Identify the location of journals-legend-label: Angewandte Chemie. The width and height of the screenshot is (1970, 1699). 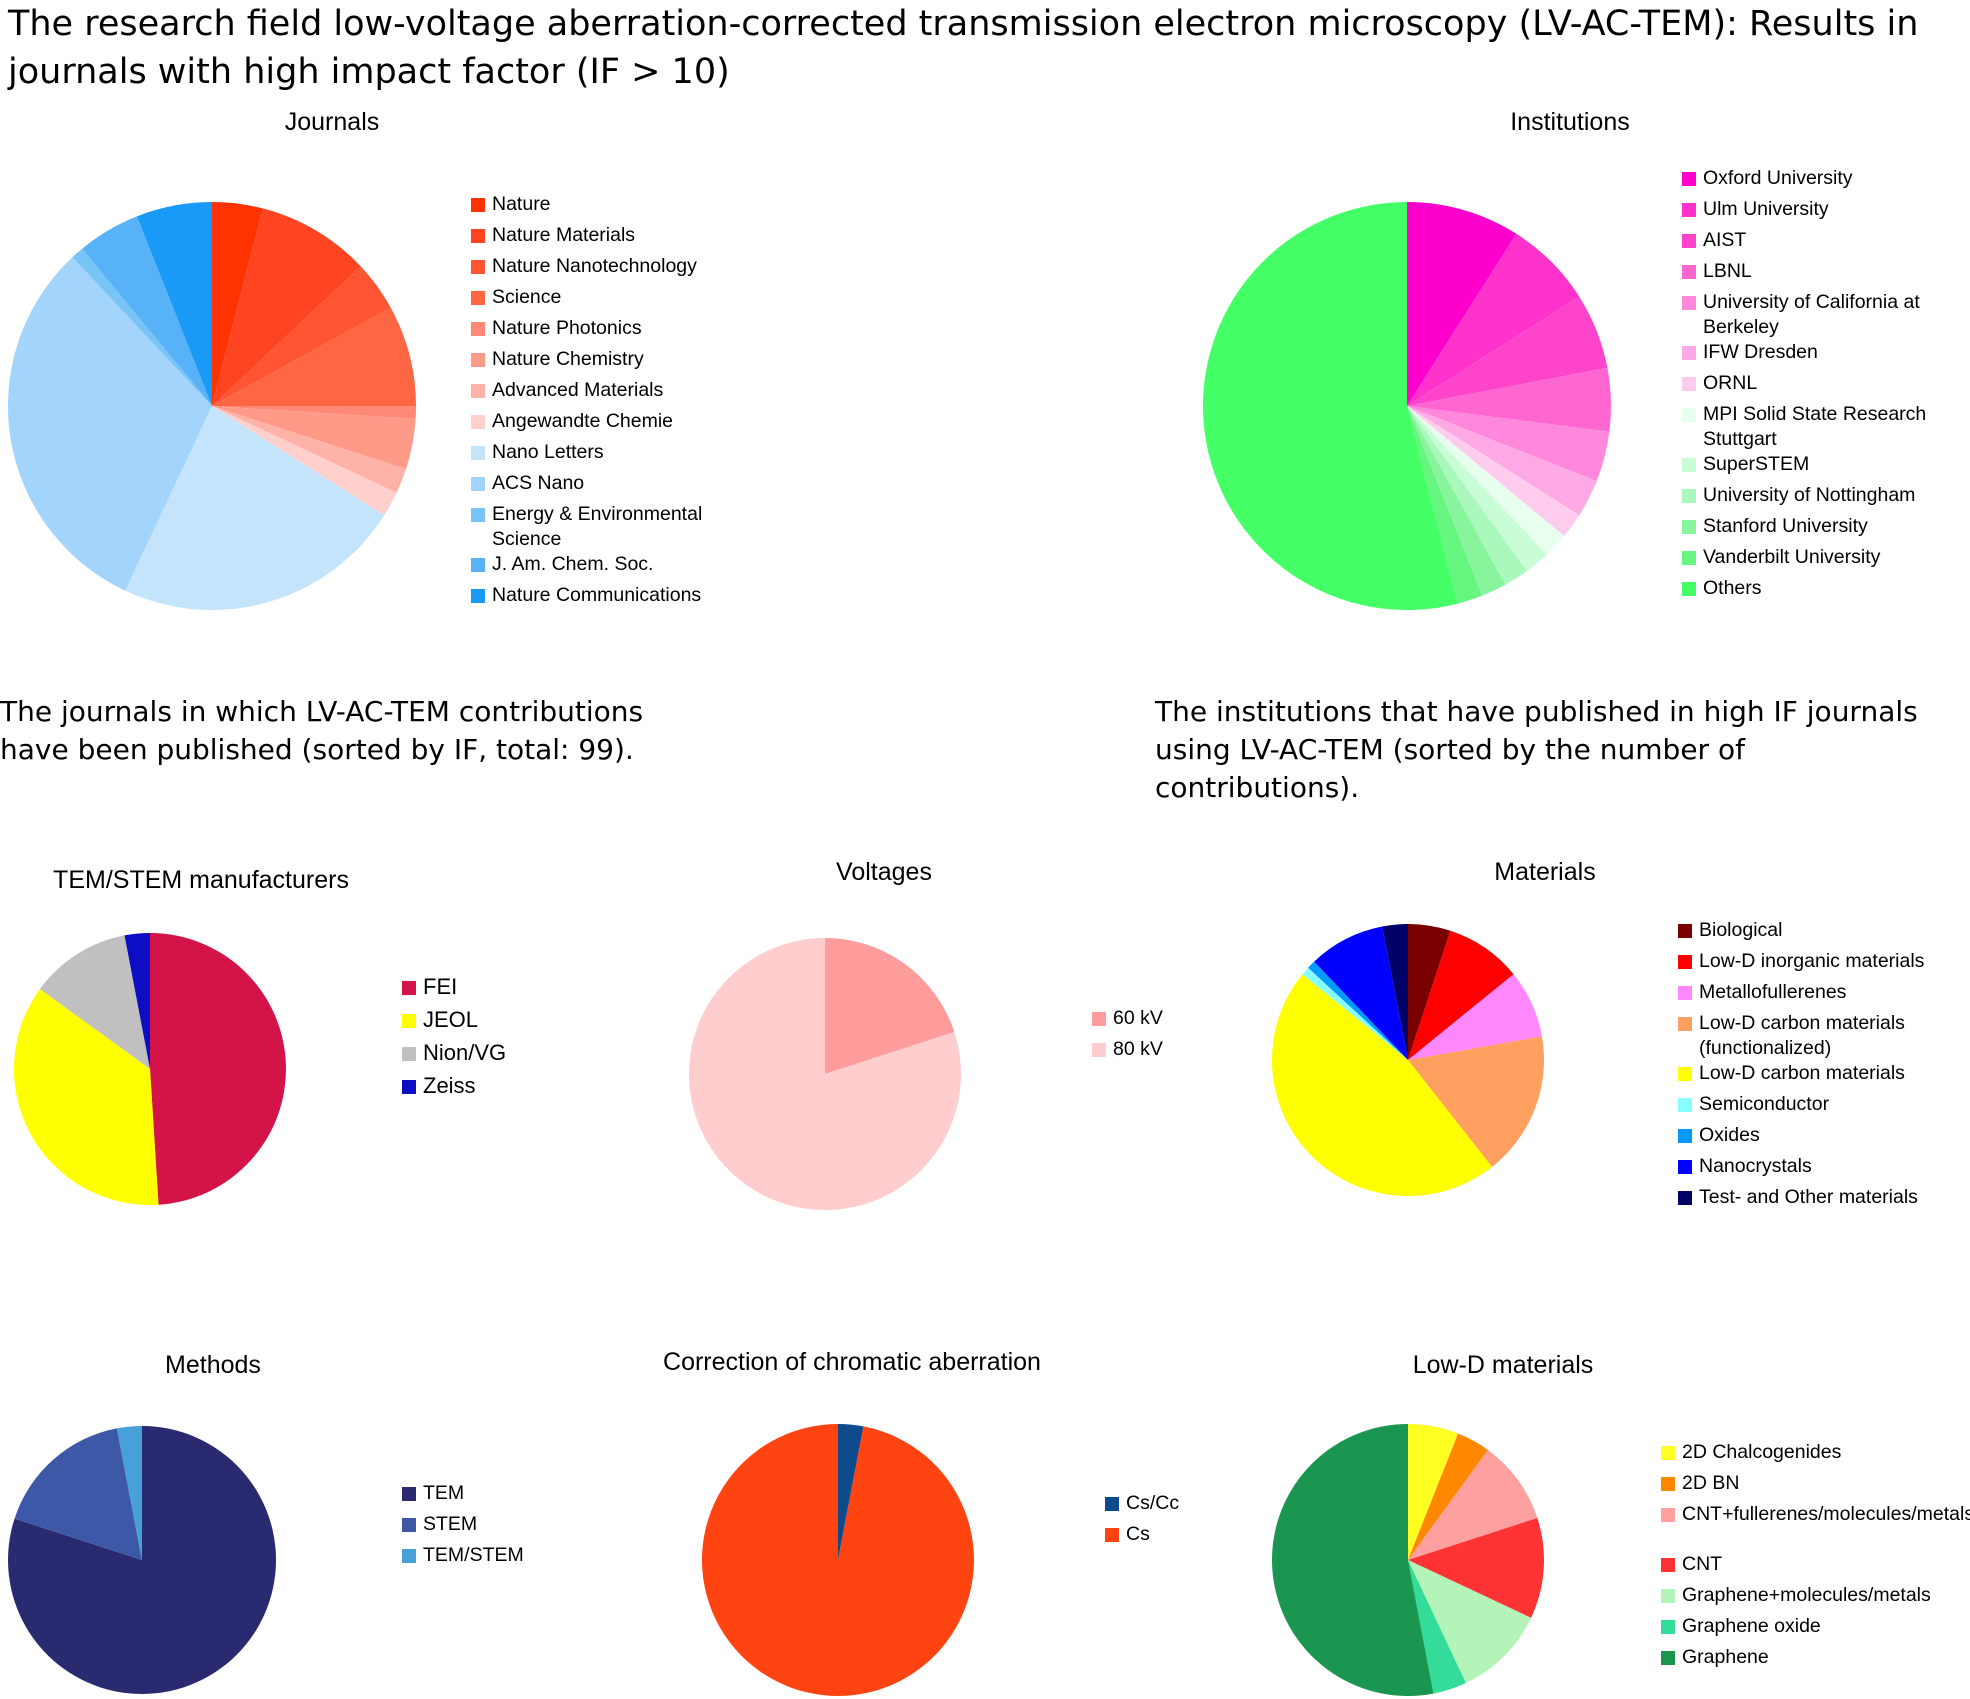
(583, 421).